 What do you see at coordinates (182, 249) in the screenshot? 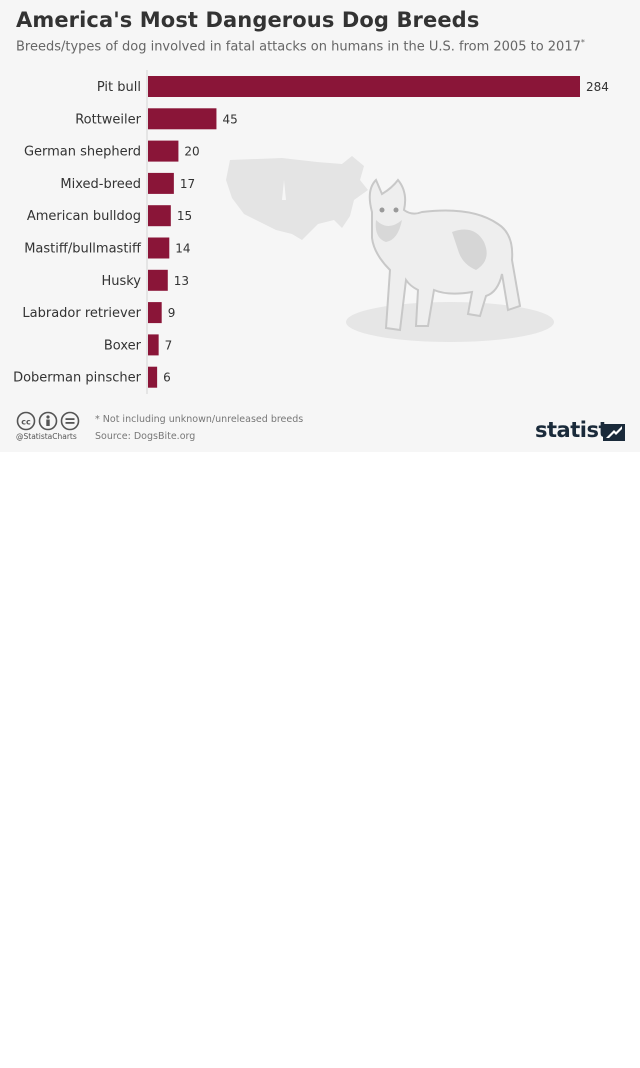
I see `value-label-mastiff-bullmastiff: 14` at bounding box center [182, 249].